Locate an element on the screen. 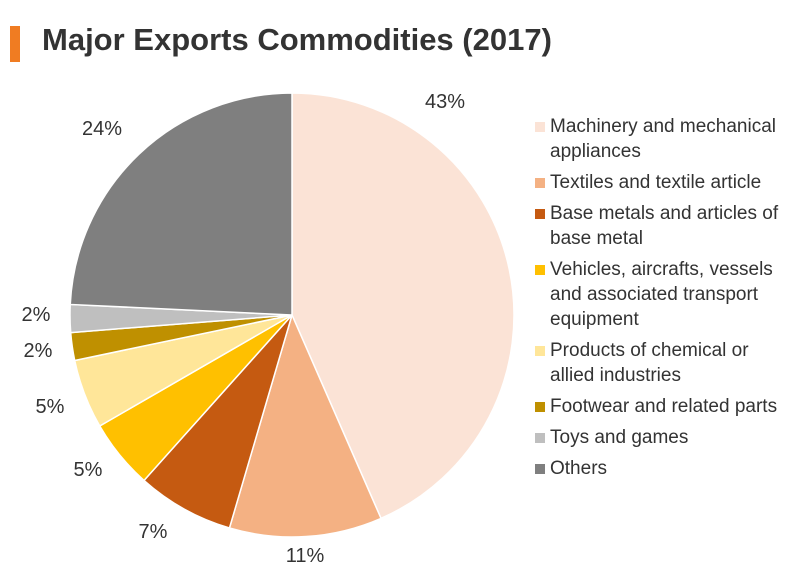 This screenshot has height=587, width=797. title-accent-bar is located at coordinates (15, 44).